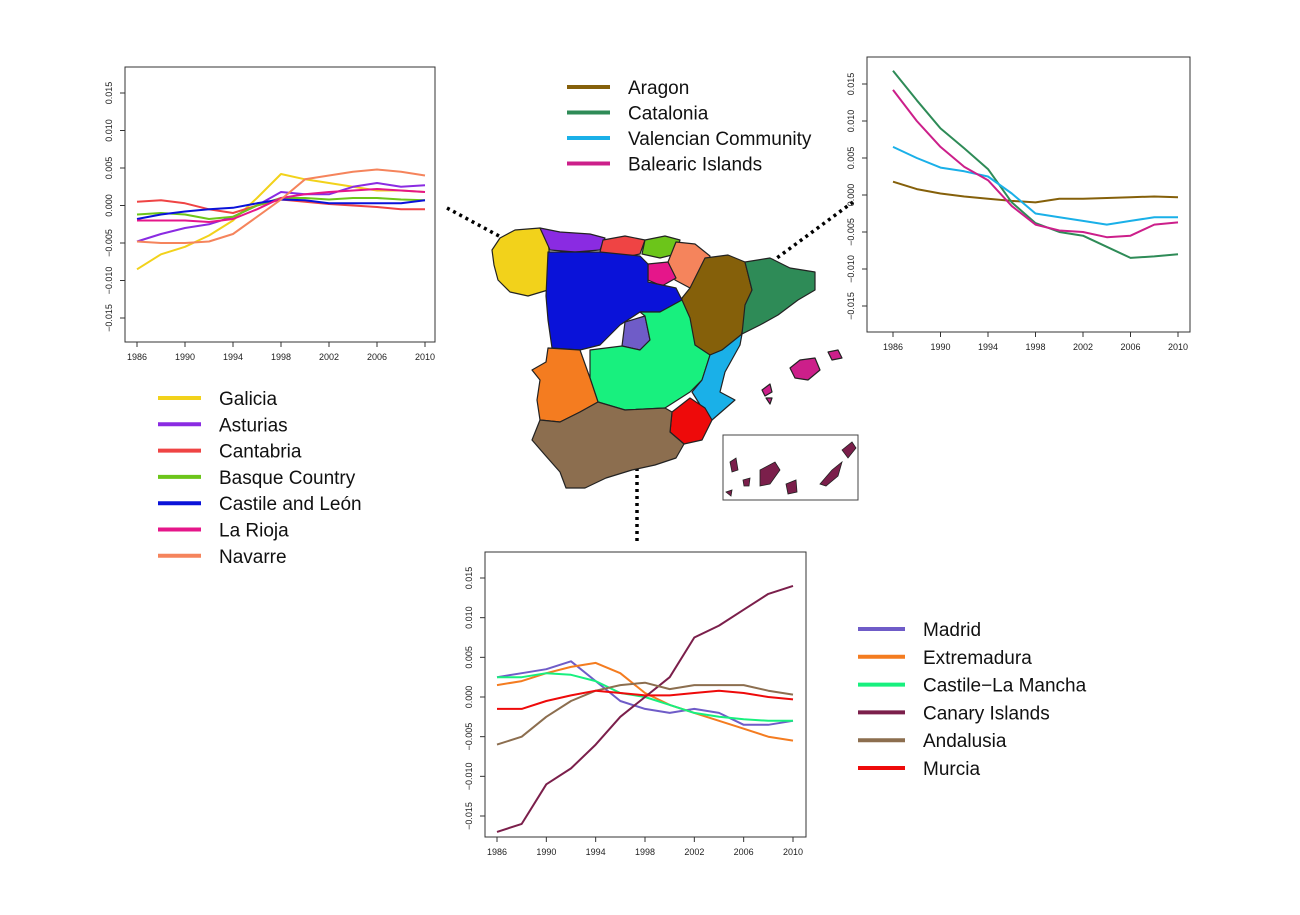 This screenshot has height=915, width=1300. Describe the element at coordinates (254, 531) in the screenshot. I see `legend-label: La Rioja` at that location.